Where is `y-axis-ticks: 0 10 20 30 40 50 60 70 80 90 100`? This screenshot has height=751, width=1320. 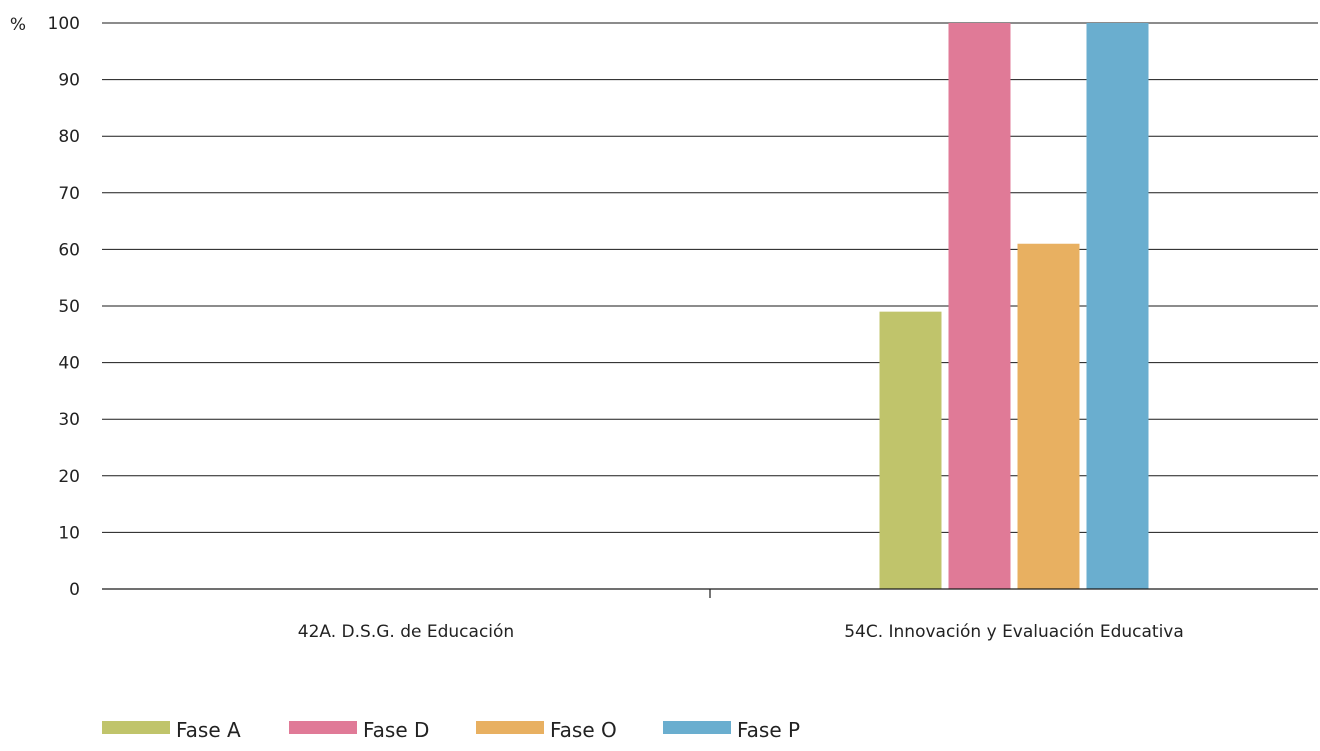
y-axis-ticks: 0 10 20 30 40 50 60 70 80 90 100 is located at coordinates (64, 307).